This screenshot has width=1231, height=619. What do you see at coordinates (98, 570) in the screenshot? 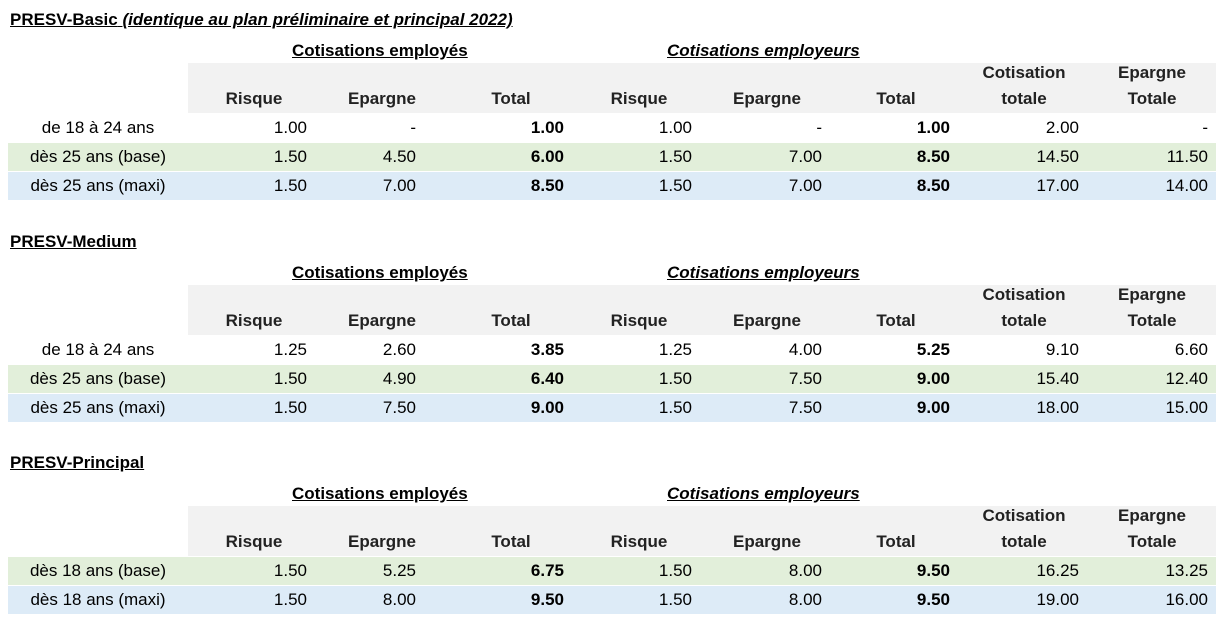
I see `row-label: dès 18 ans (base)` at bounding box center [98, 570].